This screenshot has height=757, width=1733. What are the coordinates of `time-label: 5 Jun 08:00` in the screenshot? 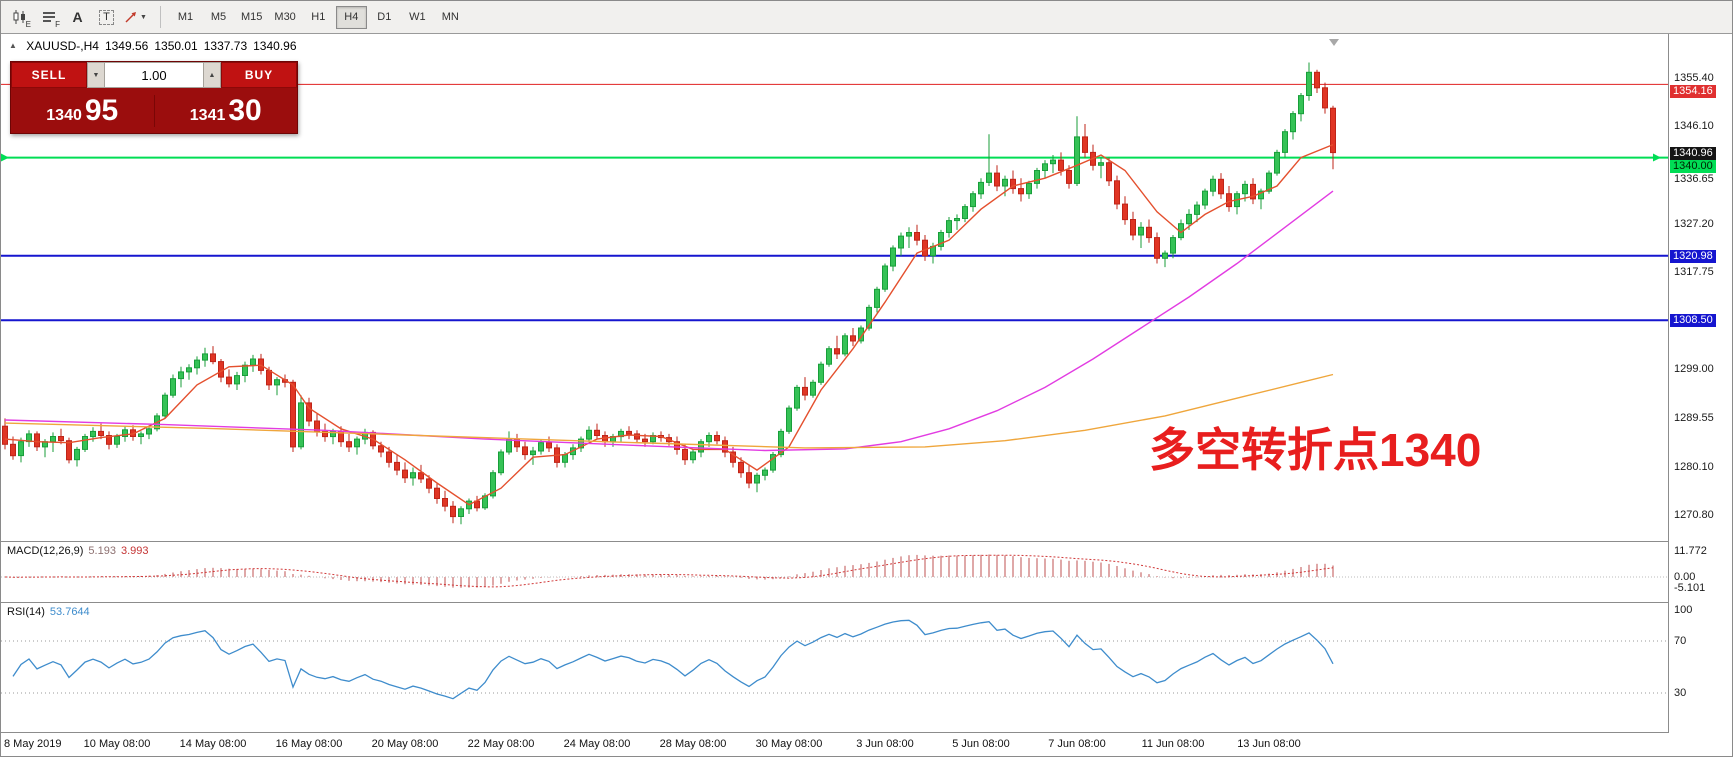 It's located at (981, 744).